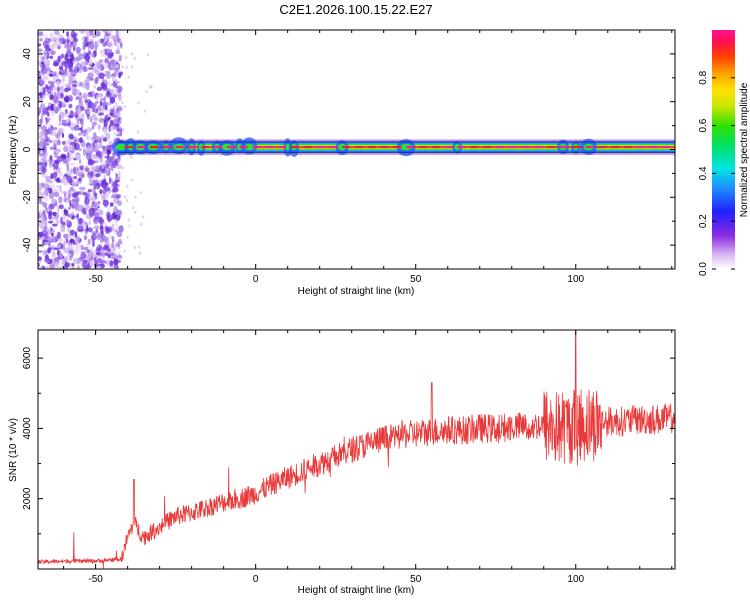 The width and height of the screenshot is (750, 605). What do you see at coordinates (288, 147) in the screenshot?
I see `ridge-blotch` at bounding box center [288, 147].